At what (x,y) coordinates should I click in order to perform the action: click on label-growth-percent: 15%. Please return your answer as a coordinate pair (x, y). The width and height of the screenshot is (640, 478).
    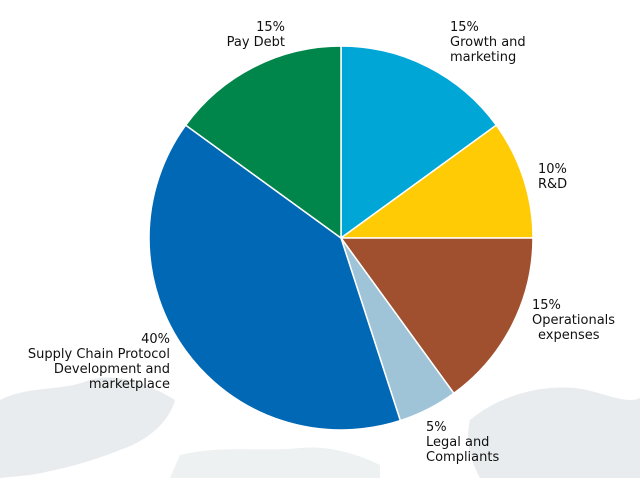
    Looking at the image, I should click on (464, 27).